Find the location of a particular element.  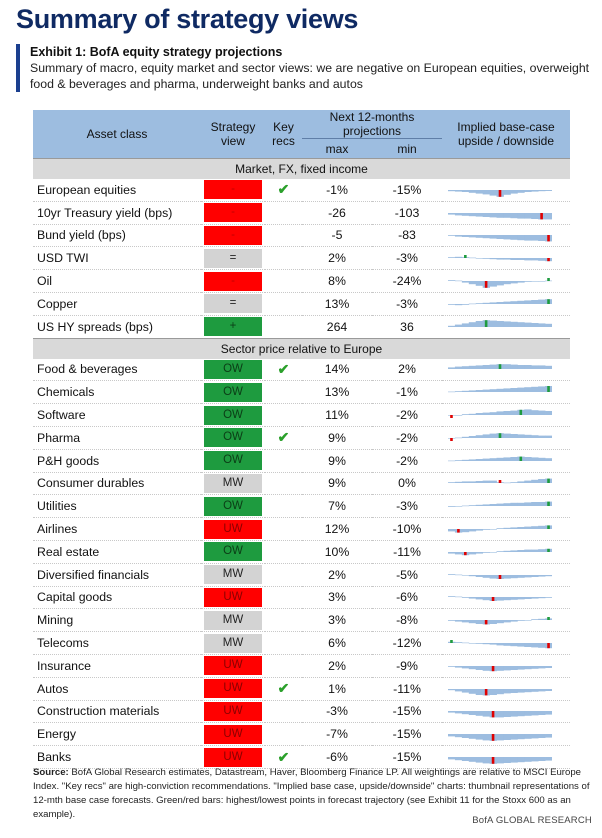

table-row: Chemicals OW 13% -1% is located at coordinates (301, 392).